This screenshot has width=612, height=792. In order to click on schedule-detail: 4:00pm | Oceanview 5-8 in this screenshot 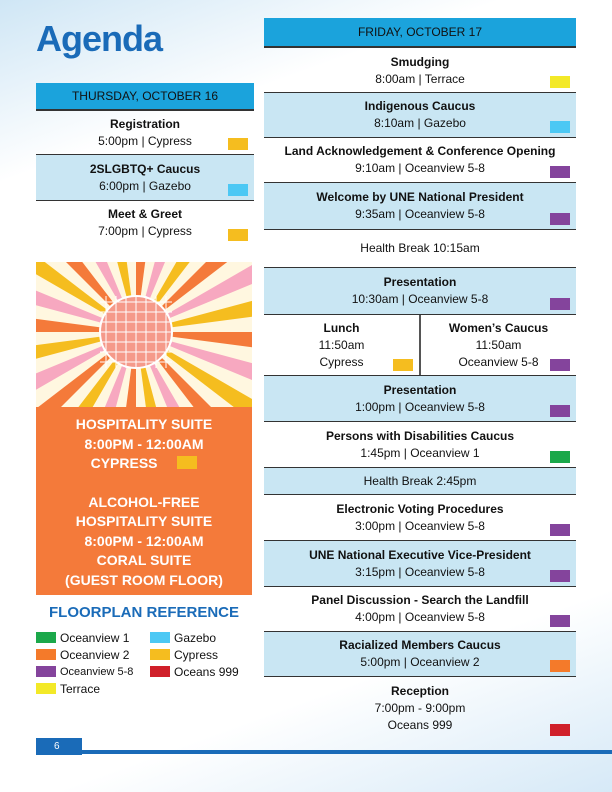, I will do `click(420, 617)`.